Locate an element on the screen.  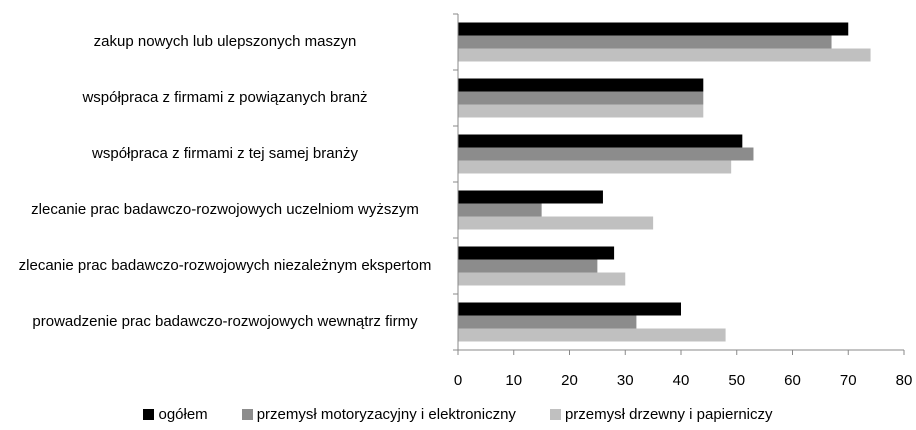
legend-label: przemysł motoryzacyjny i elektroniczny is located at coordinates (386, 414).